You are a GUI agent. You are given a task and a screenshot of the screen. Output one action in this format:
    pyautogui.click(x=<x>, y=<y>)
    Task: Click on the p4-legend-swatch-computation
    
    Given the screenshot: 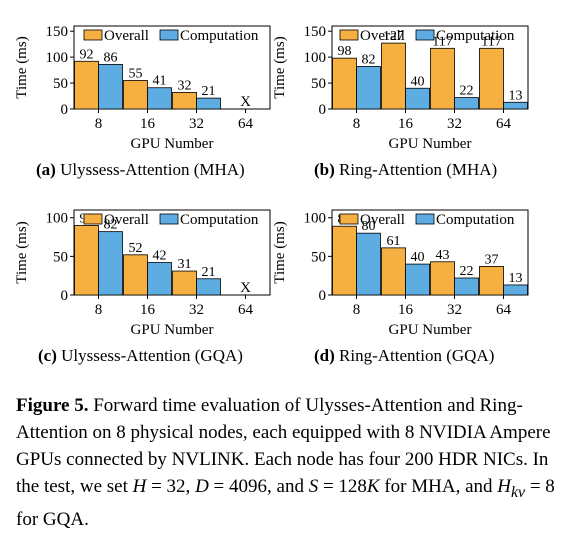 What is the action you would take?
    pyautogui.click(x=425, y=219)
    